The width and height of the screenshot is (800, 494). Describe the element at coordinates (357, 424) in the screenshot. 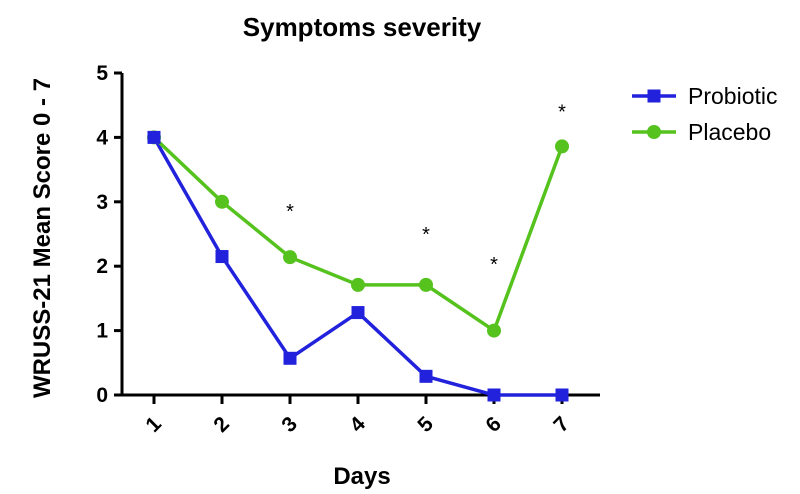

I see `x-tick-label: 4` at that location.